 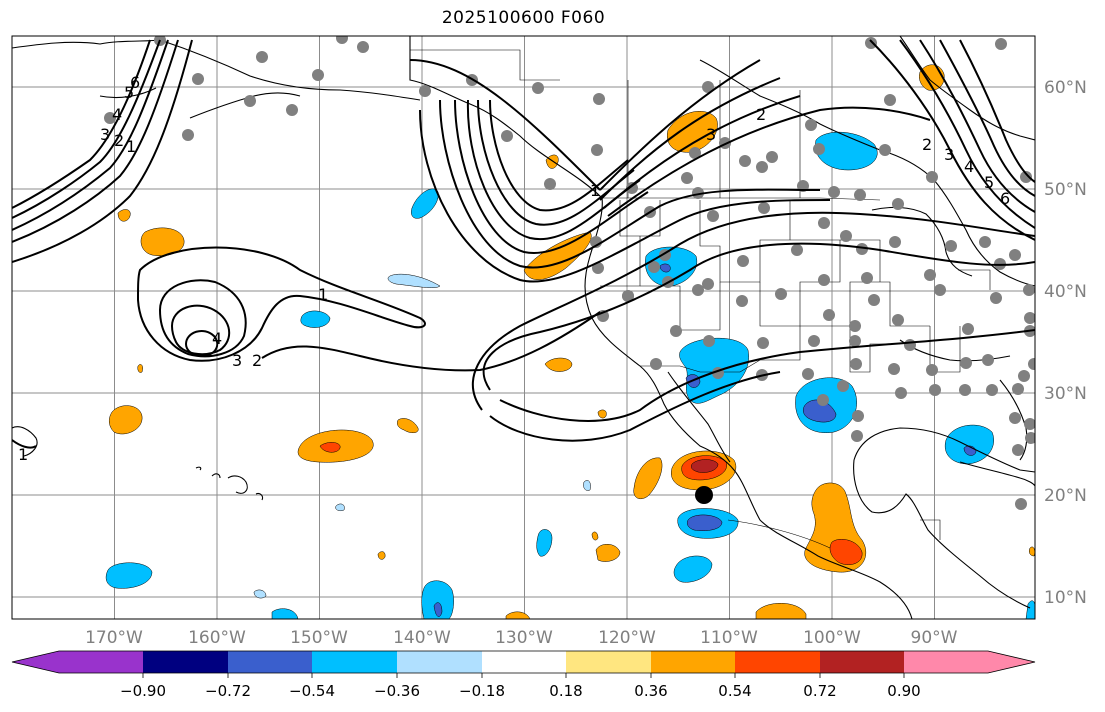 What do you see at coordinates (832, 638) in the screenshot?
I see `lon-label: 100°W` at bounding box center [832, 638].